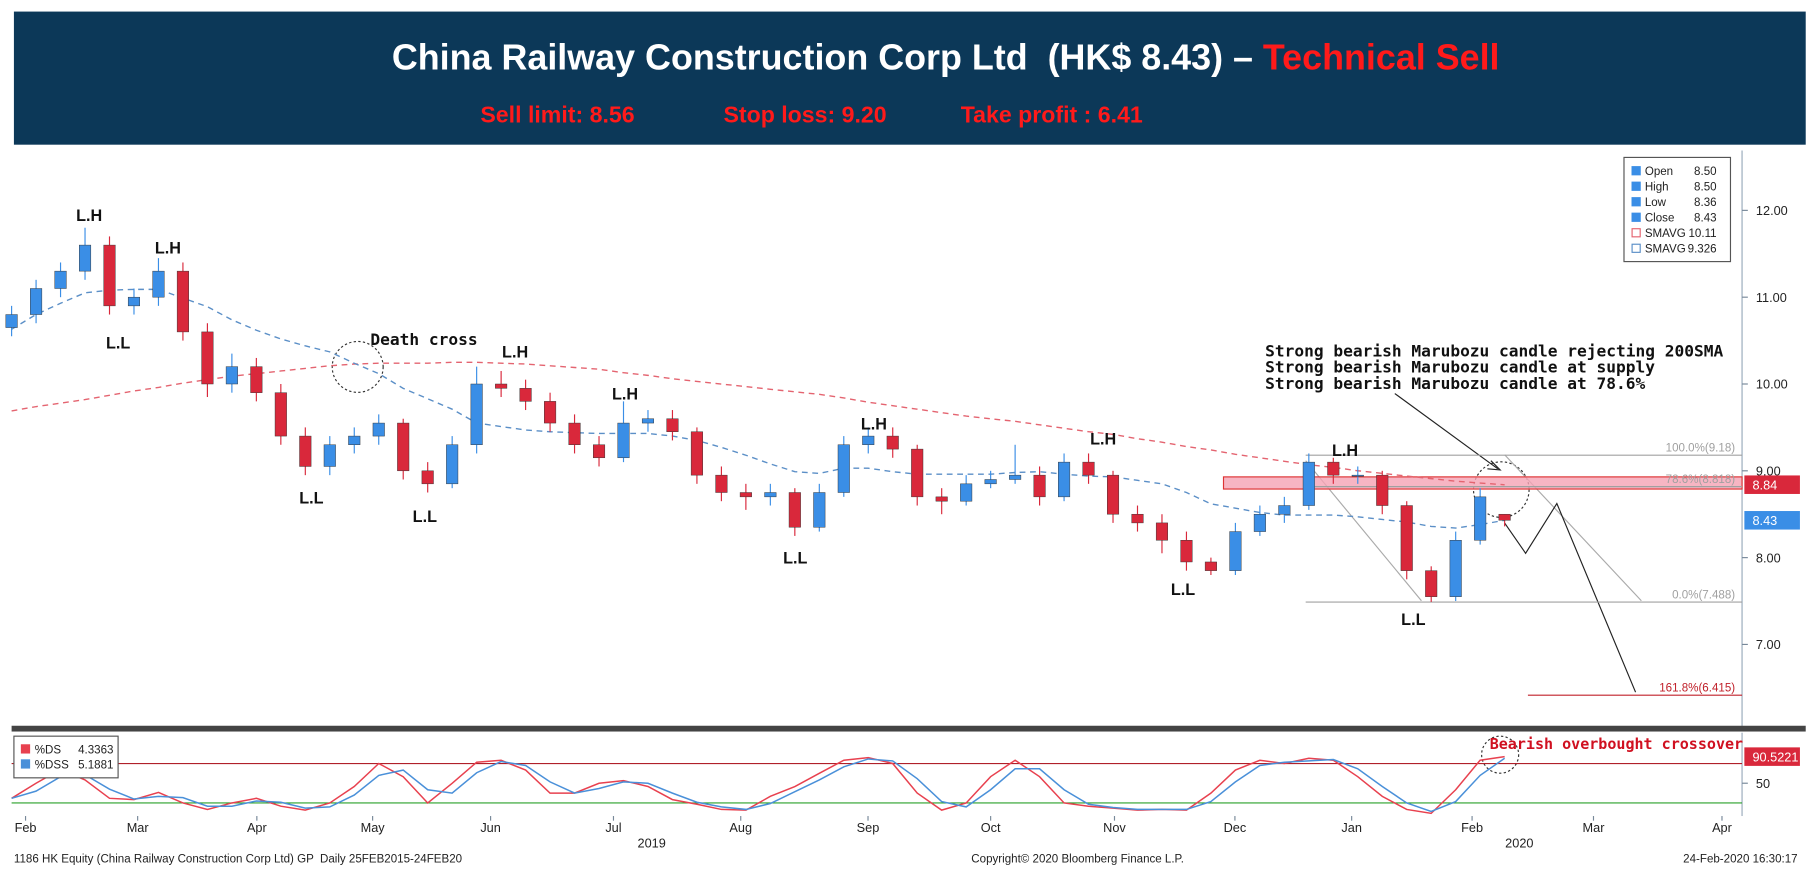 This screenshot has height=879, width=1815. What do you see at coordinates (1771, 297) in the screenshot?
I see `y-tick-label: 11.00` at bounding box center [1771, 297].